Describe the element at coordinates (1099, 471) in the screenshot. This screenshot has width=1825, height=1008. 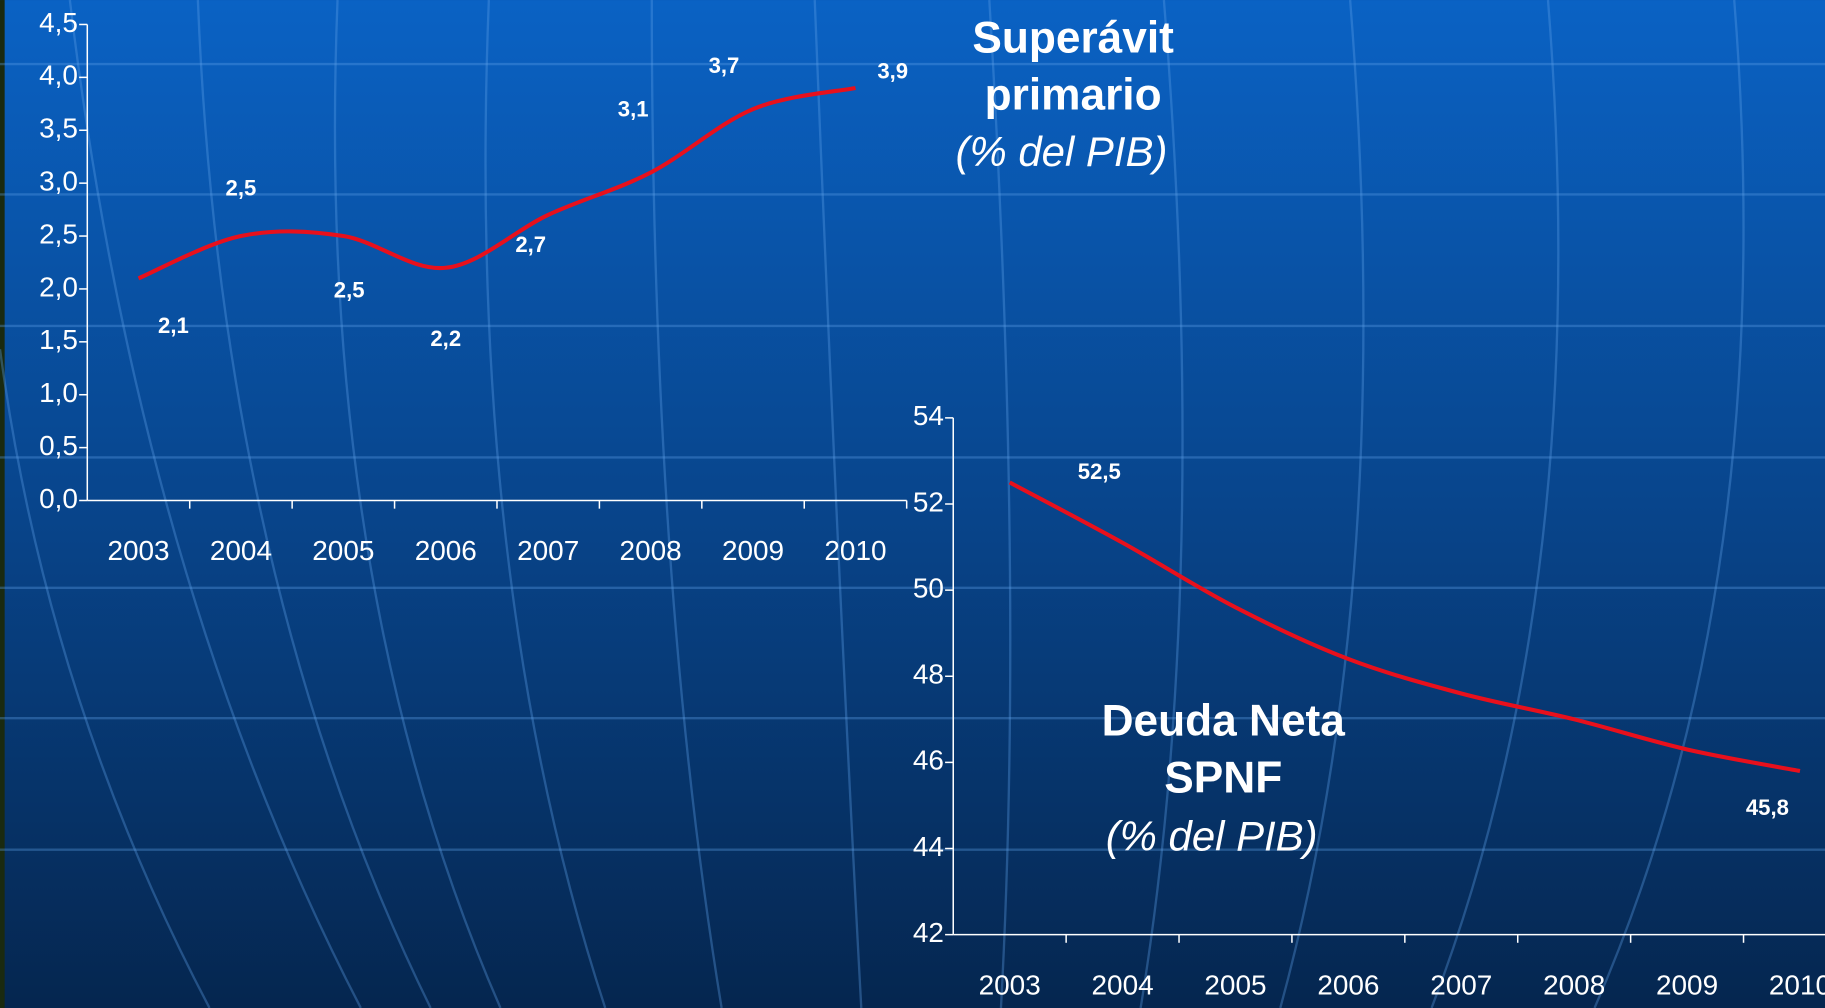
I see `data-label: 52,5` at that location.